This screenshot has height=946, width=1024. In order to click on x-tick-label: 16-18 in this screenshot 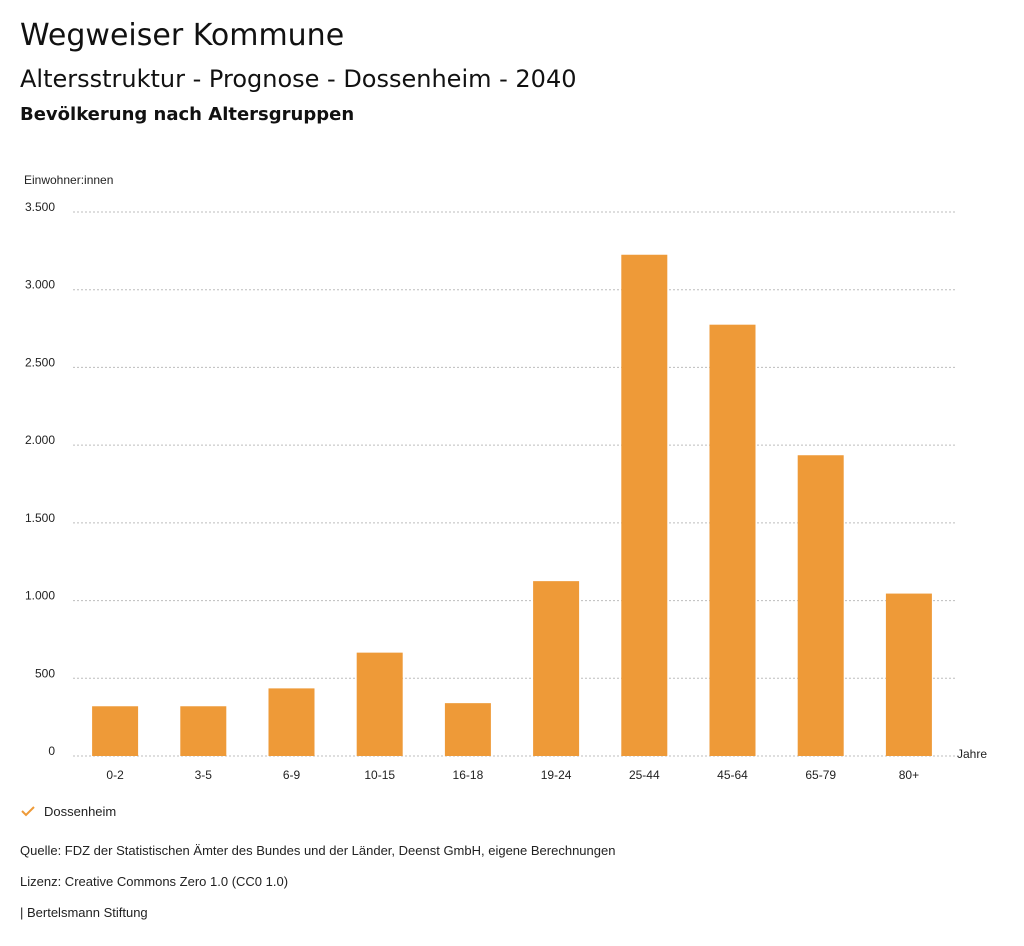, I will do `click(468, 775)`.